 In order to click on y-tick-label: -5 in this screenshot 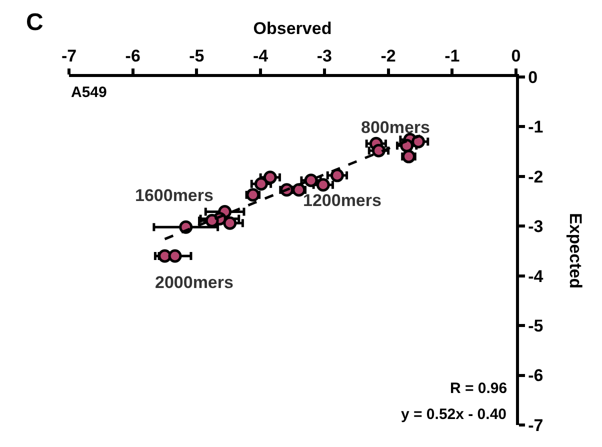, I will do `click(536, 326)`.